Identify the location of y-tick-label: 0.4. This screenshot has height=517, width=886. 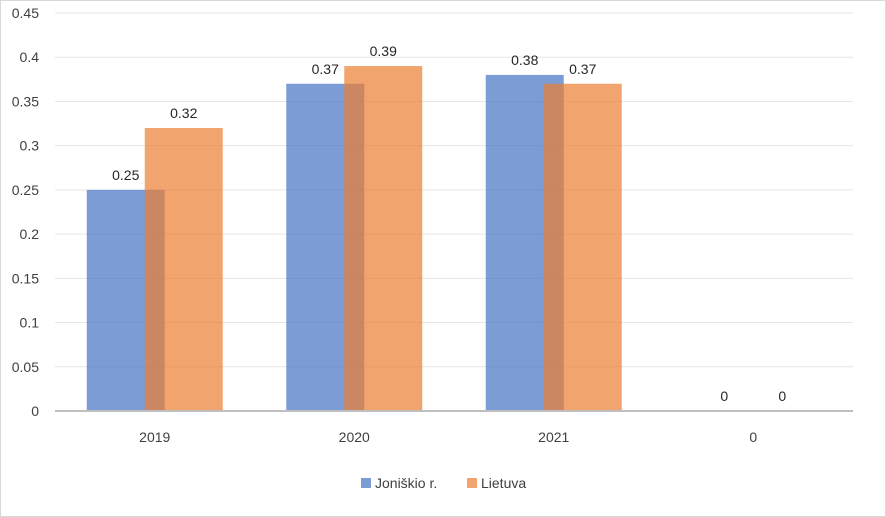
(30, 57).